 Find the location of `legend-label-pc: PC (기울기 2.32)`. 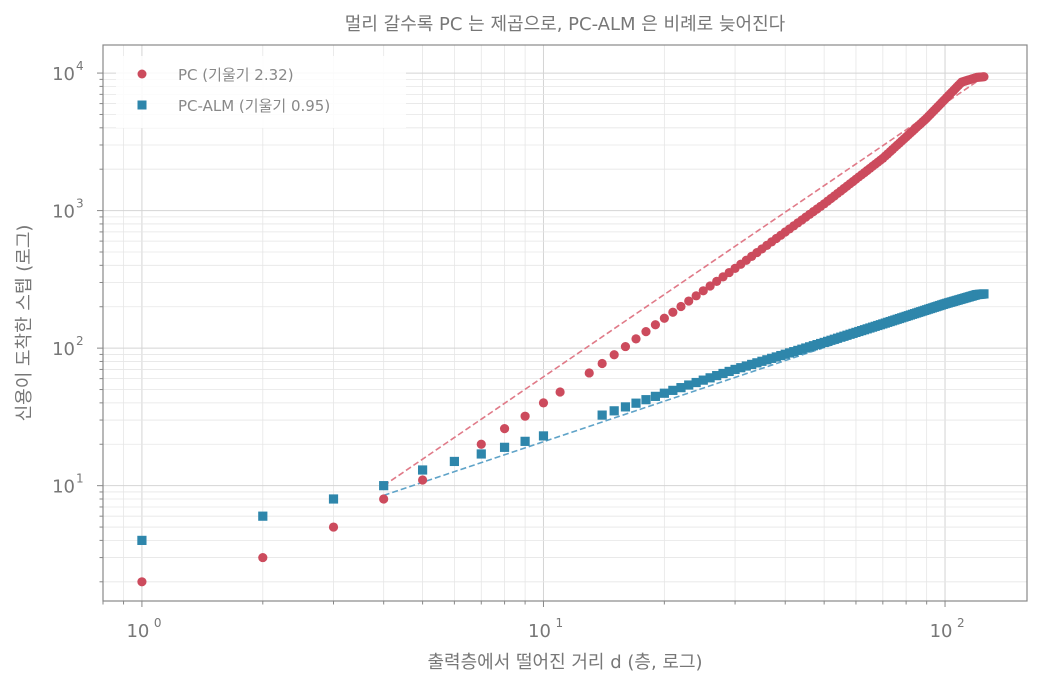

legend-label-pc: PC (기울기 2.32) is located at coordinates (236, 75).